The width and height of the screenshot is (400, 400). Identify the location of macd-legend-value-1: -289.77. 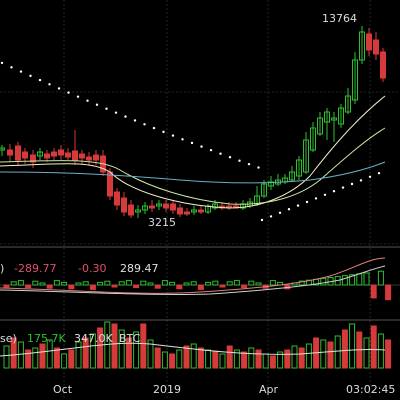
(35, 268).